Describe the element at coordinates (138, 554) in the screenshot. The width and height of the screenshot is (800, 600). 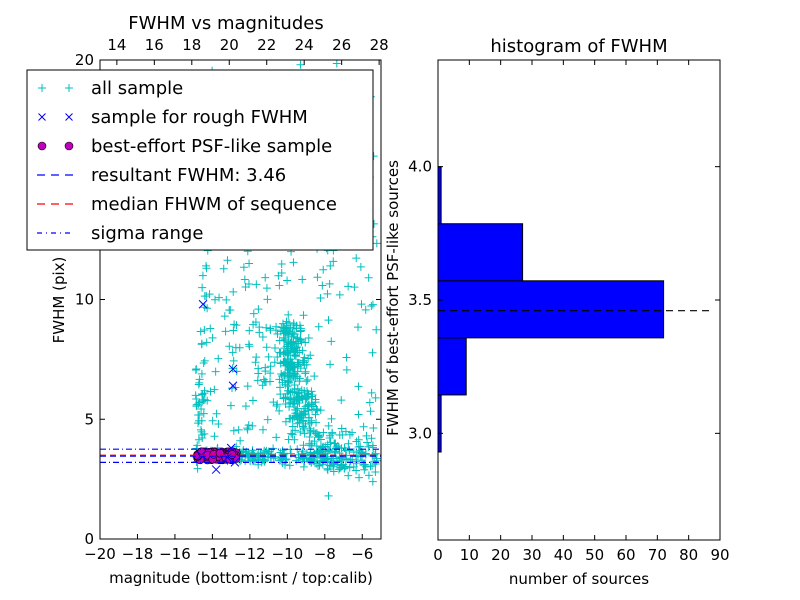
I see `x-tick-label: −18` at that location.